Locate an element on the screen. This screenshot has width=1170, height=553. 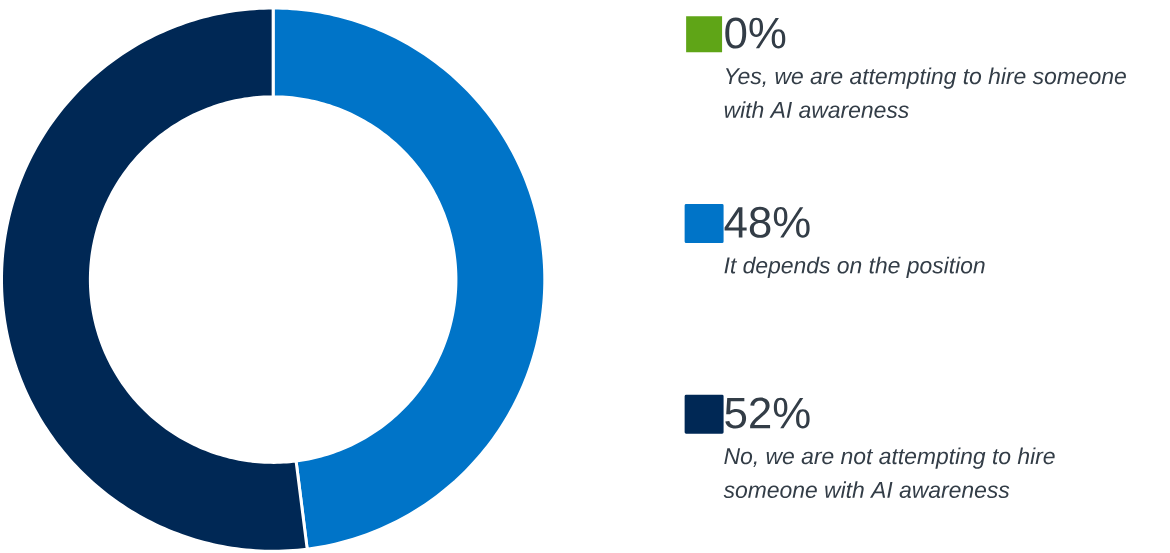
legend-label: Yes, we are attempting to hire someone with AI awareness is located at coordinates (925, 93).